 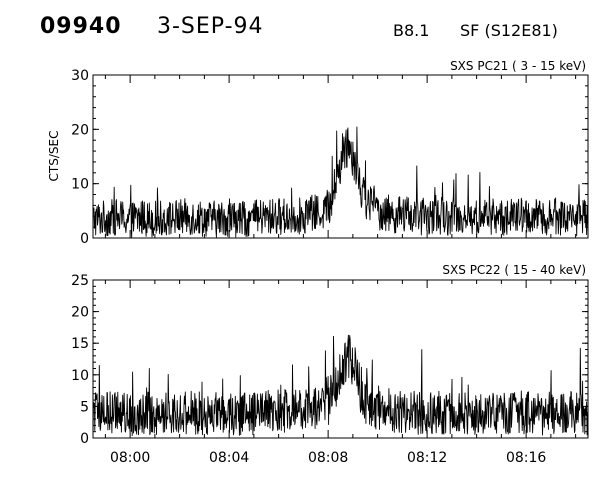 I want to click on x-tick-labels: 08:00 08:04 08:08 08:12 08:16, so click(x=328, y=458).